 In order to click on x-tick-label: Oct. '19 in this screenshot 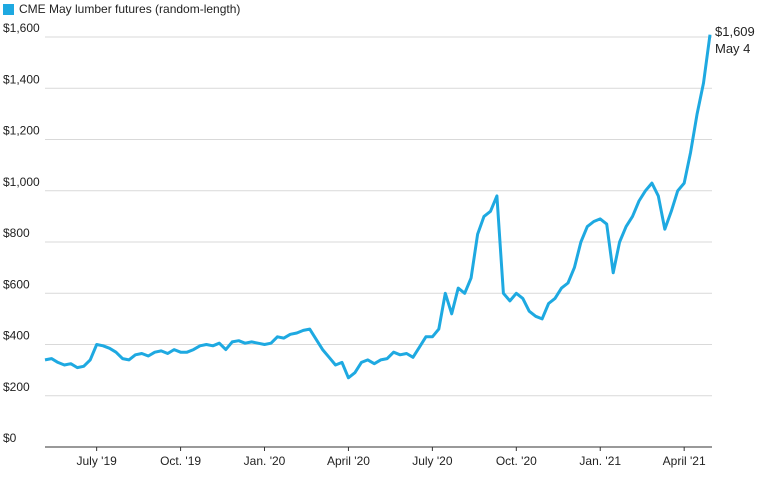, I will do `click(180, 461)`.